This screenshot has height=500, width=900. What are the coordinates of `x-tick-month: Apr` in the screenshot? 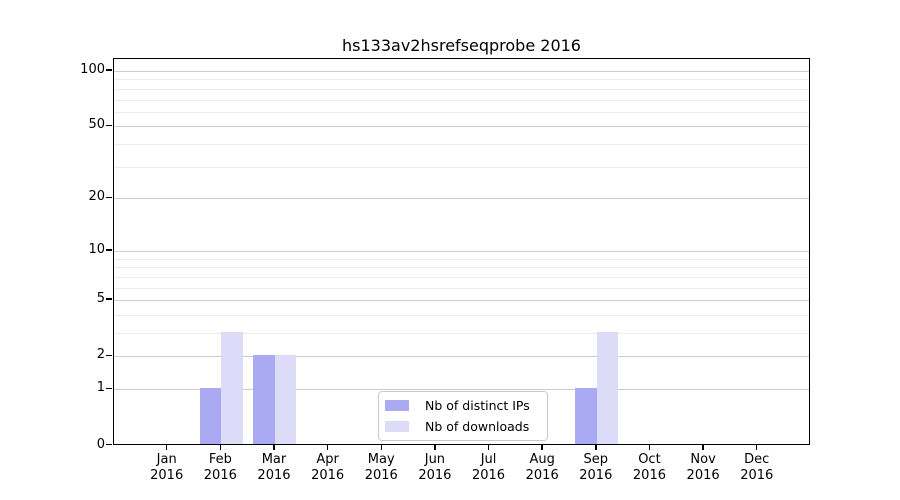 It's located at (327, 459).